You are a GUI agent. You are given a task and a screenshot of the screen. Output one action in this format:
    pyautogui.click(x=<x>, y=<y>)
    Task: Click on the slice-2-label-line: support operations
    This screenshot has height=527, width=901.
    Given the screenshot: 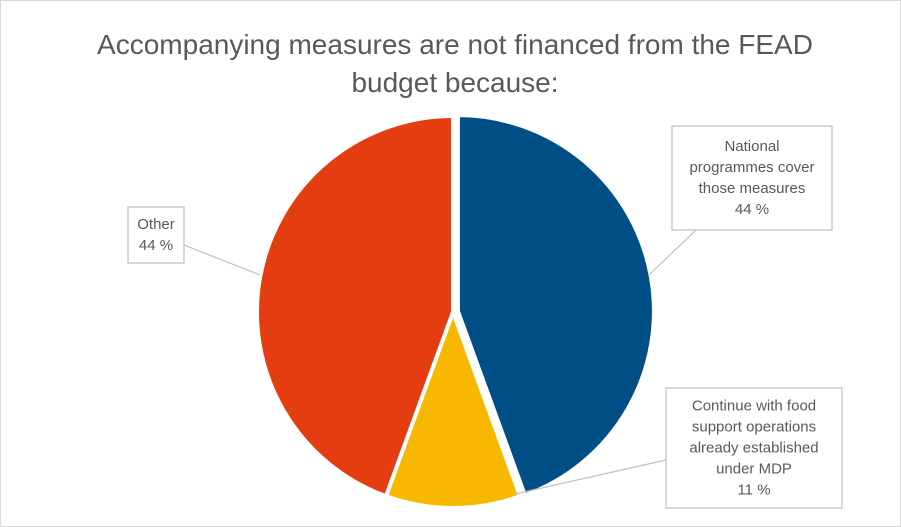 What is the action you would take?
    pyautogui.click(x=754, y=427)
    